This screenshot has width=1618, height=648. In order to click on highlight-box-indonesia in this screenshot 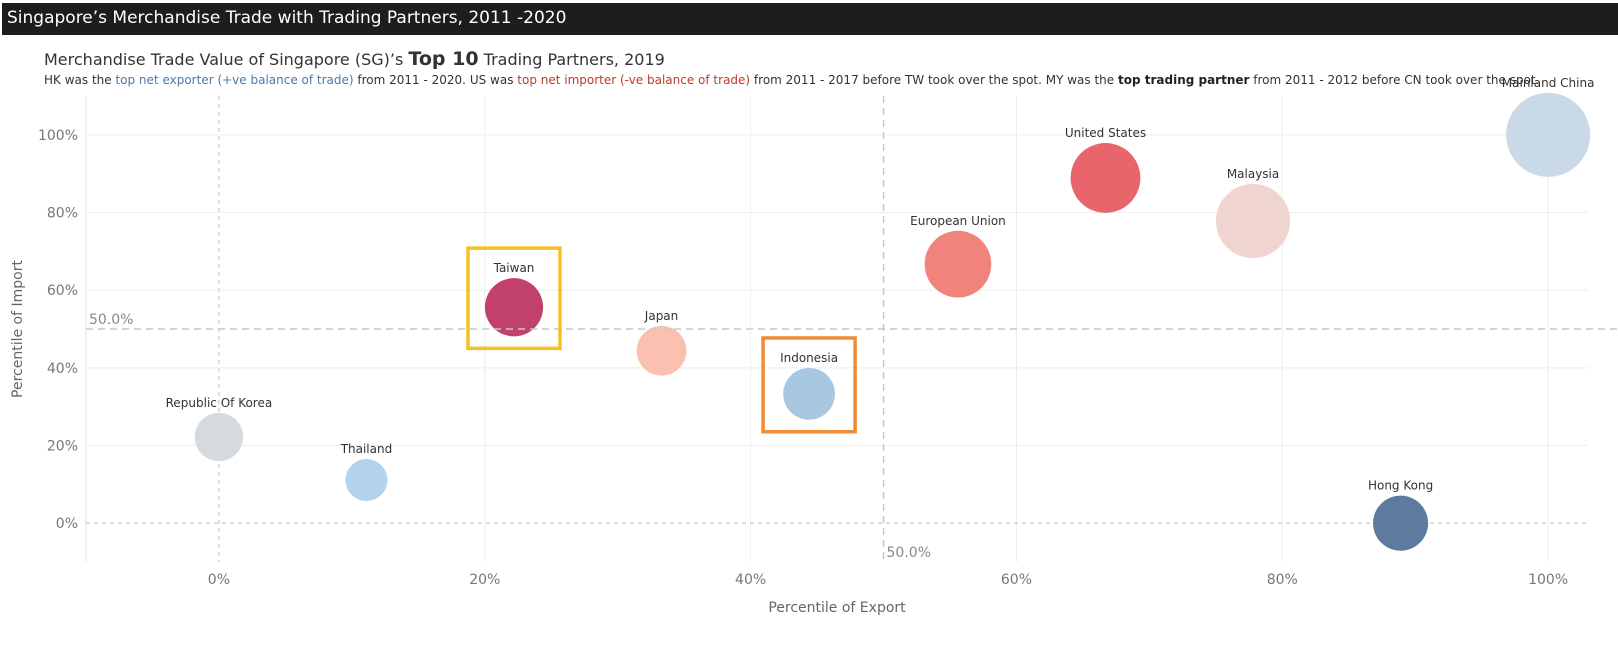, I will do `click(809, 385)`.